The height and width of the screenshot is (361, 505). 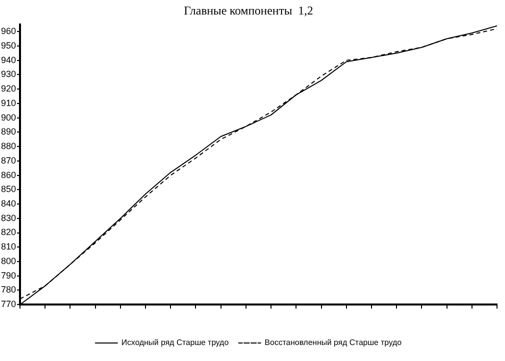 I want to click on y-tick-label: 820, so click(x=8, y=232).